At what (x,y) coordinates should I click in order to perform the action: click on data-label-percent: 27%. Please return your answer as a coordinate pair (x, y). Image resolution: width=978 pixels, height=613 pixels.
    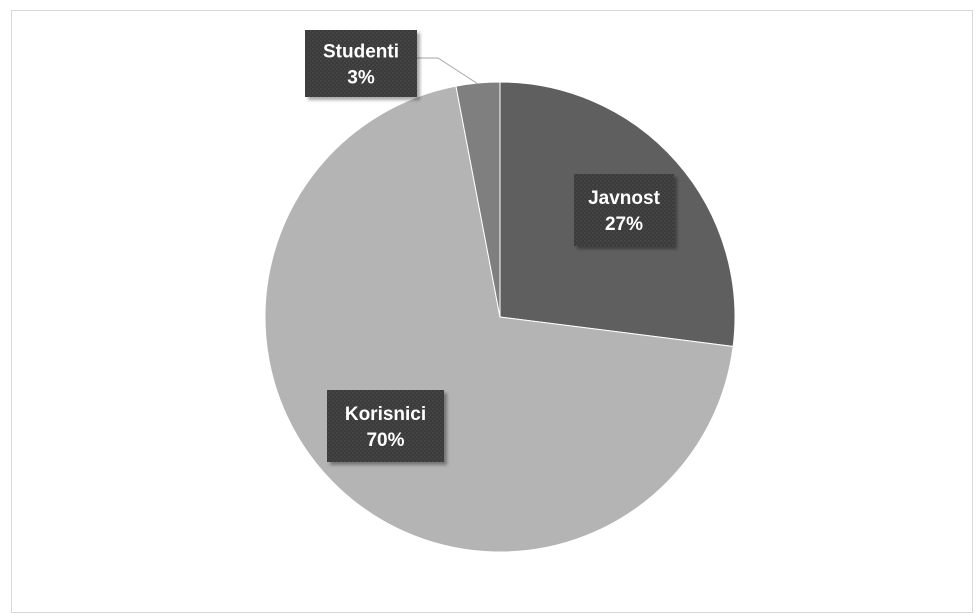
    Looking at the image, I should click on (624, 224).